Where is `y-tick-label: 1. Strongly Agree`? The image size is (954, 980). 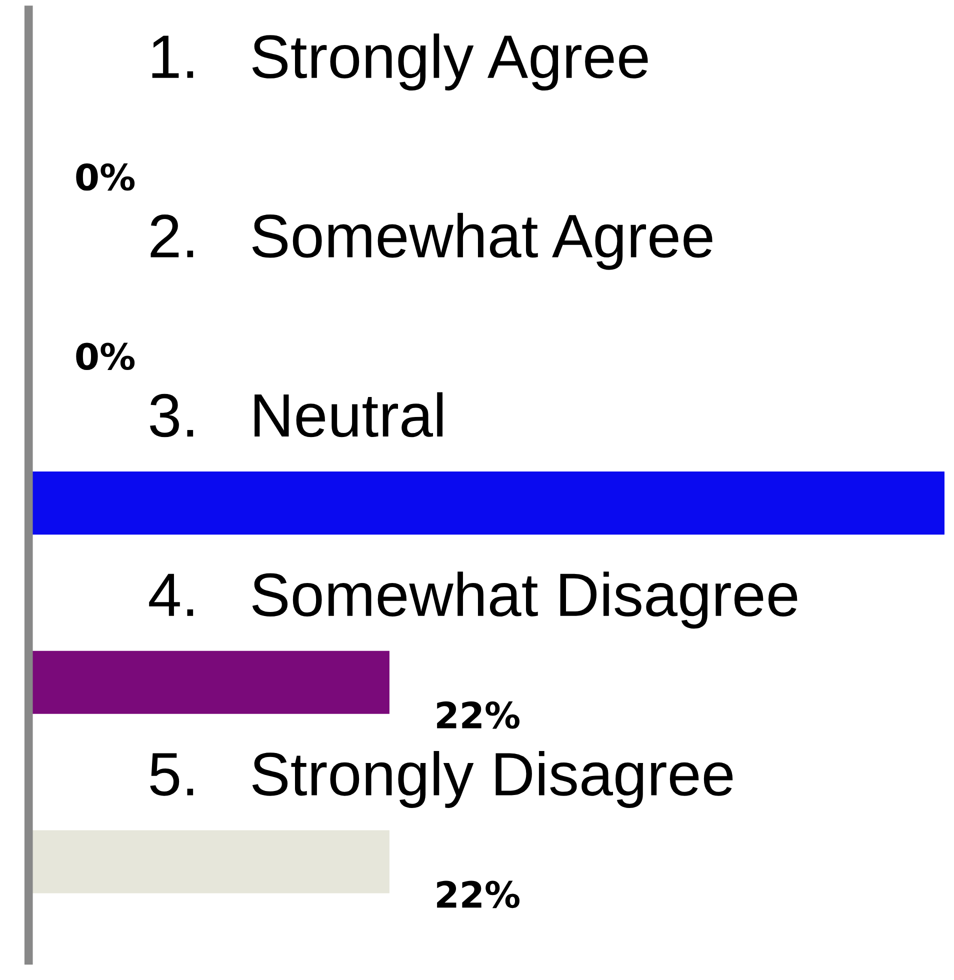 y-tick-label: 1. Strongly Agree is located at coordinates (400, 62).